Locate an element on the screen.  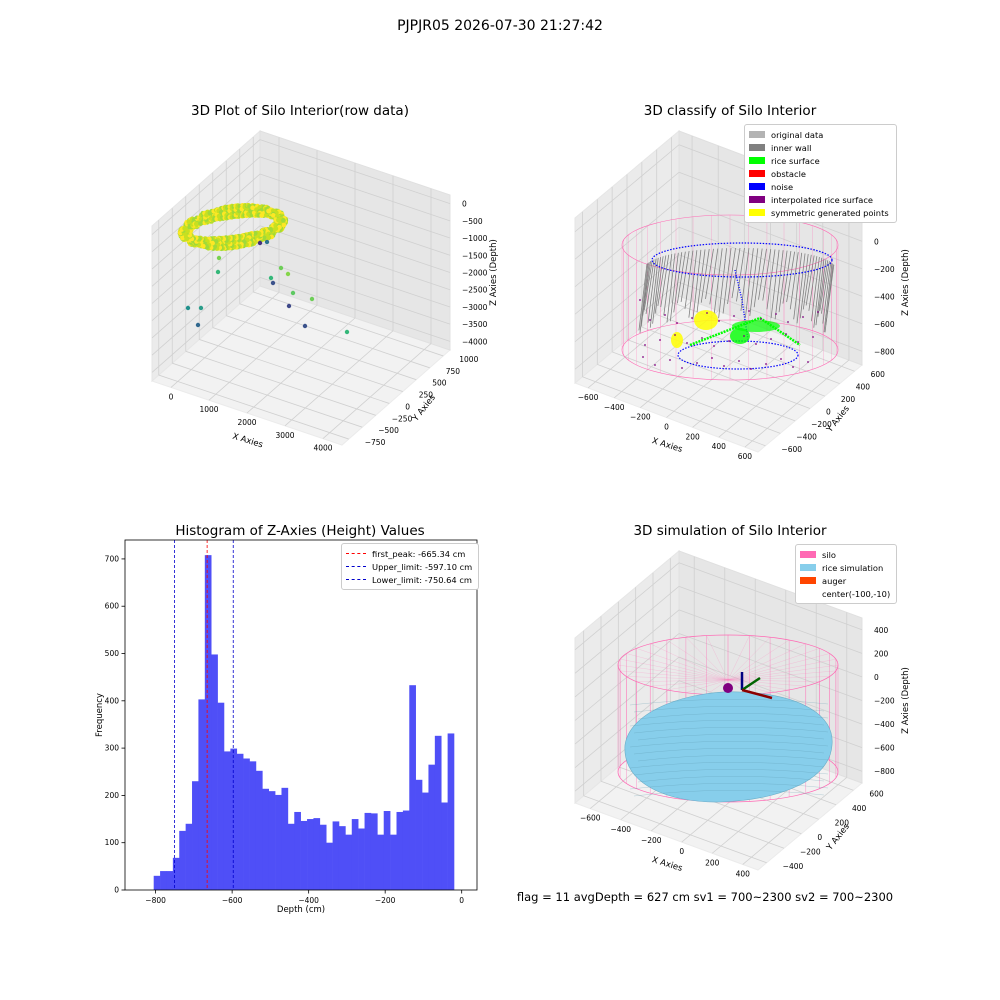
floor-pane is located at coordinates (718, 793).